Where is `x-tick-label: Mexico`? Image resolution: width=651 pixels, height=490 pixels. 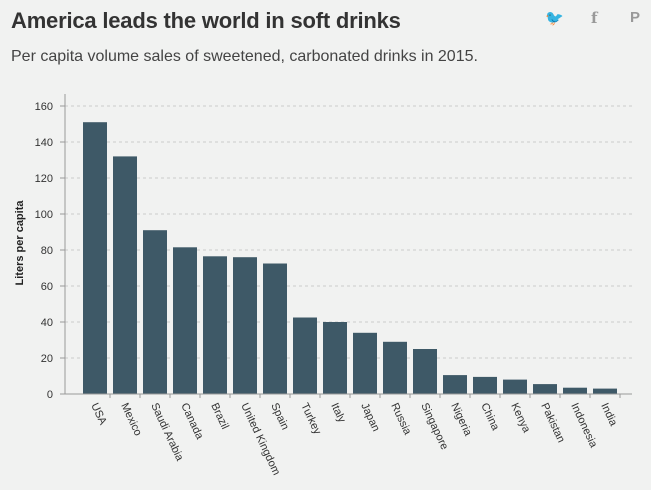
x-tick-label: Mexico is located at coordinates (131, 419).